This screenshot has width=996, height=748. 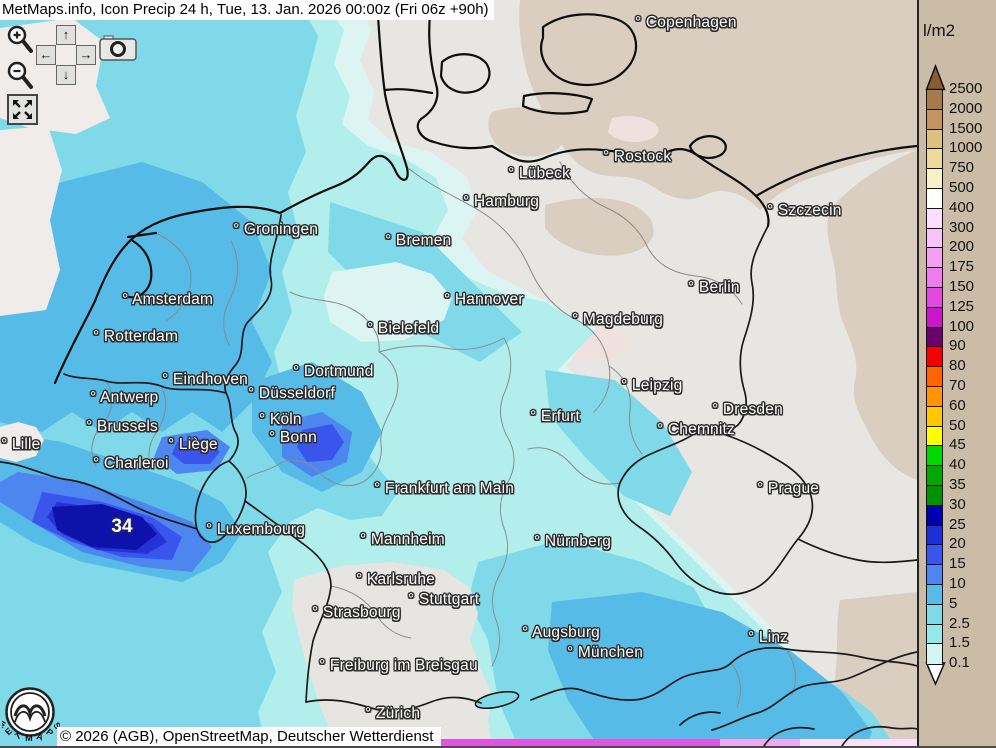 I want to click on legend-tick-label: 175, so click(x=962, y=267).